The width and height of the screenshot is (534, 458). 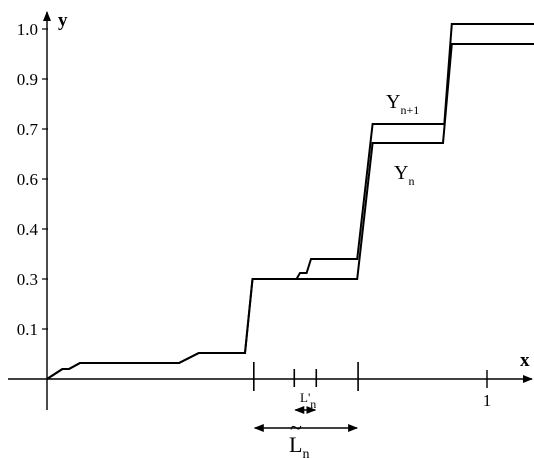 I want to click on y-tick-label: 1.0, so click(x=27, y=29).